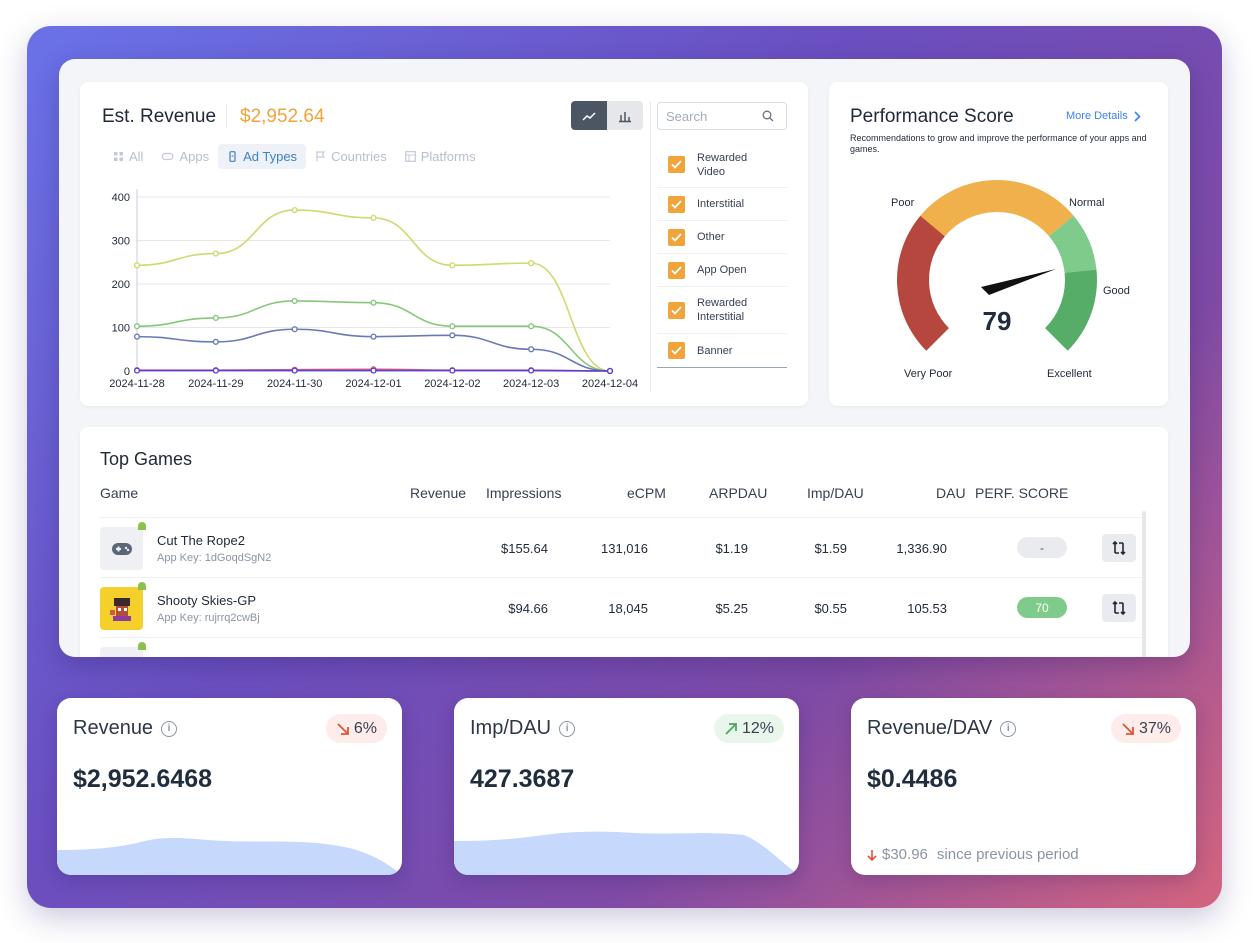 This screenshot has height=943, width=1257. Describe the element at coordinates (356, 728) in the screenshot. I see `change-badge: 6%` at that location.